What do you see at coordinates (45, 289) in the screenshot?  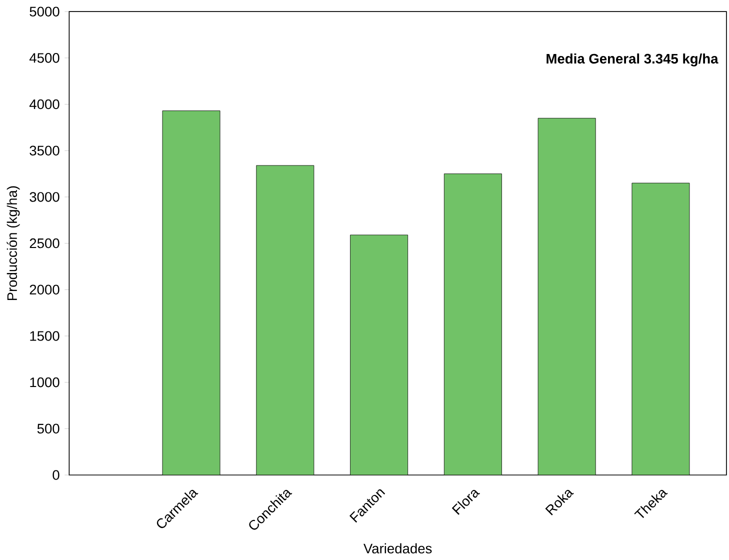 I see `y-tick-label: 2000` at bounding box center [45, 289].